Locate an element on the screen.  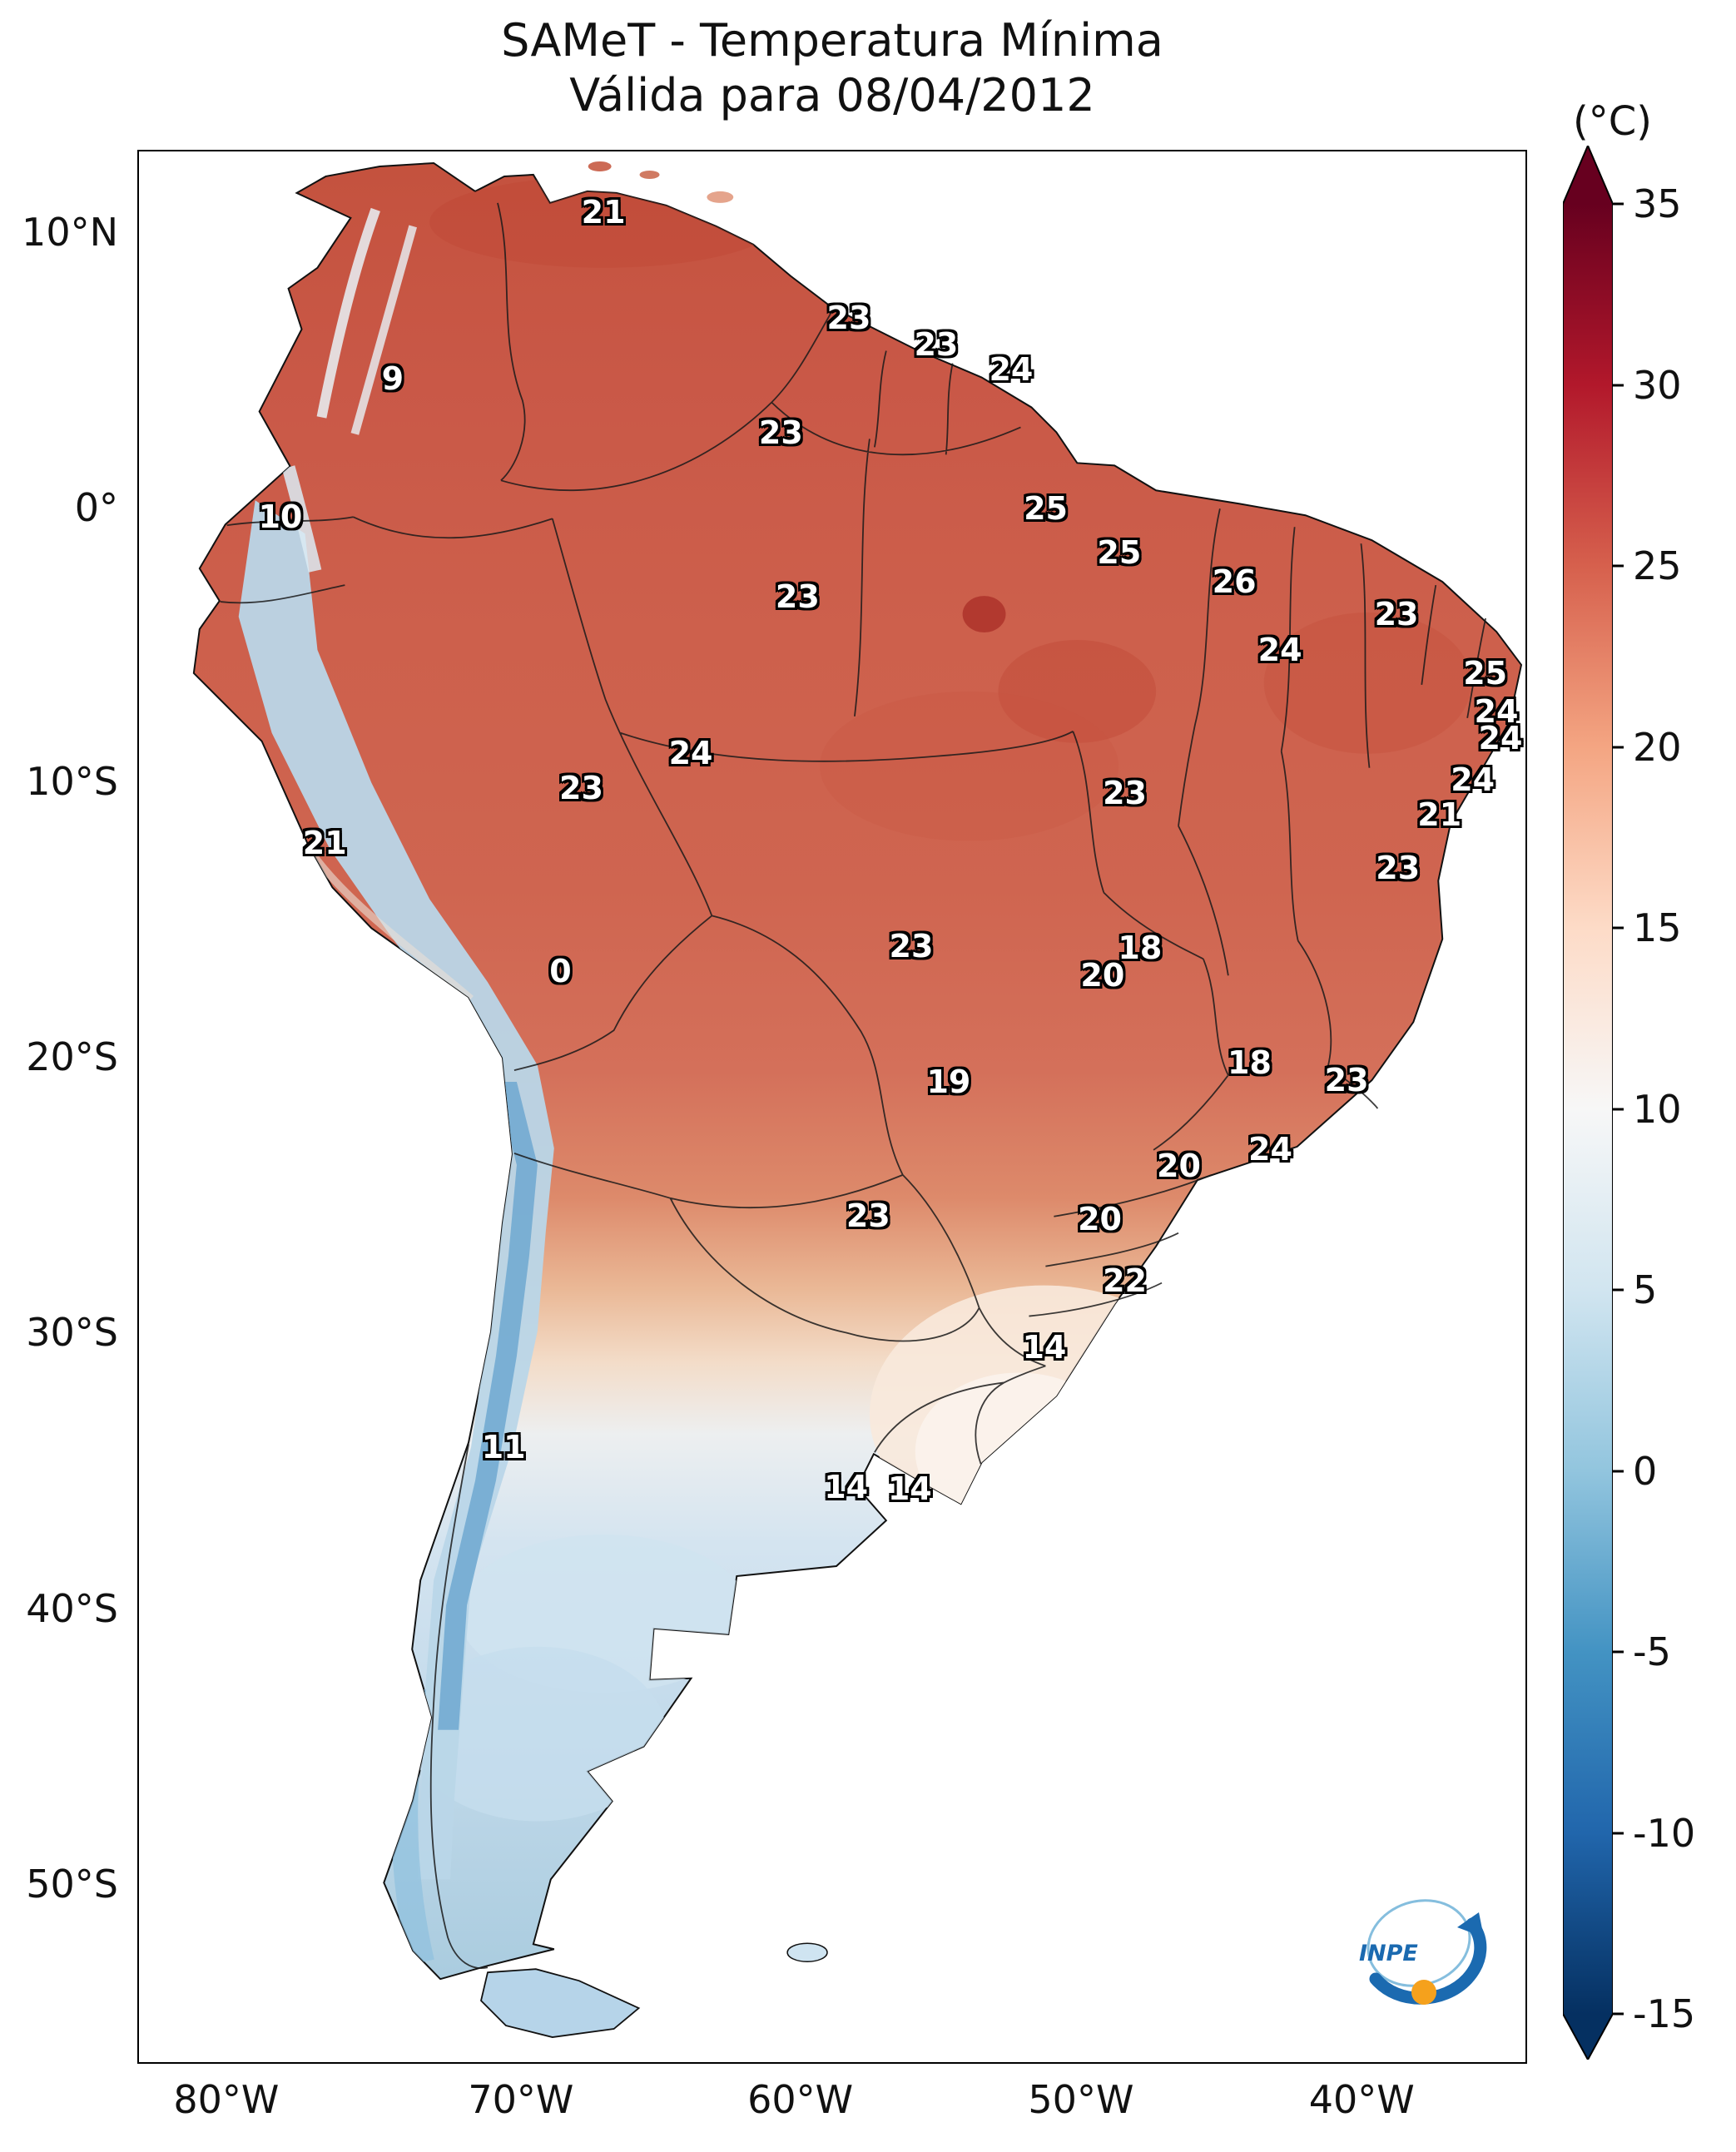
x-axis: 80°W 70°W 60°W 50°W 40°W is located at coordinates (832, 2106).